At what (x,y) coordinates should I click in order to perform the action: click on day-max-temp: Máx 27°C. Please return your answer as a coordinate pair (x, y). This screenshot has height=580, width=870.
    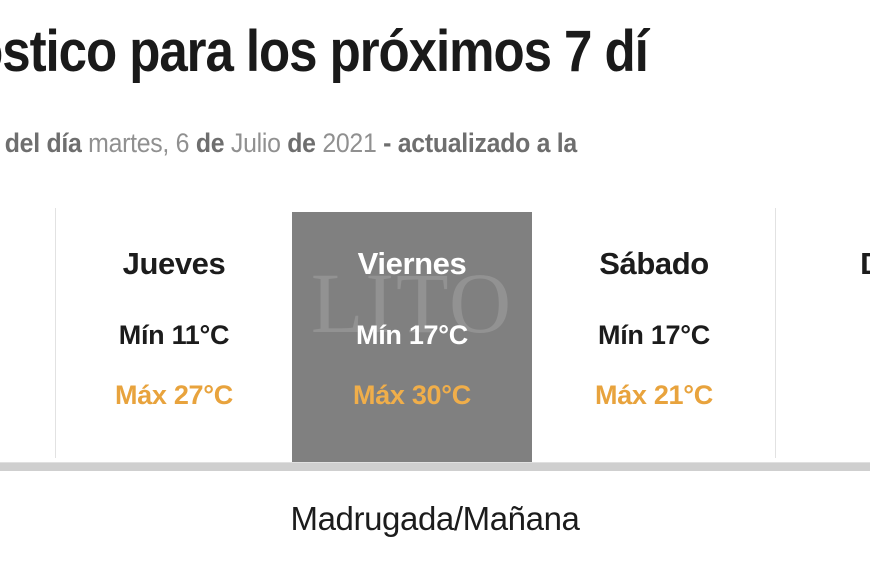
    Looking at the image, I should click on (174, 395).